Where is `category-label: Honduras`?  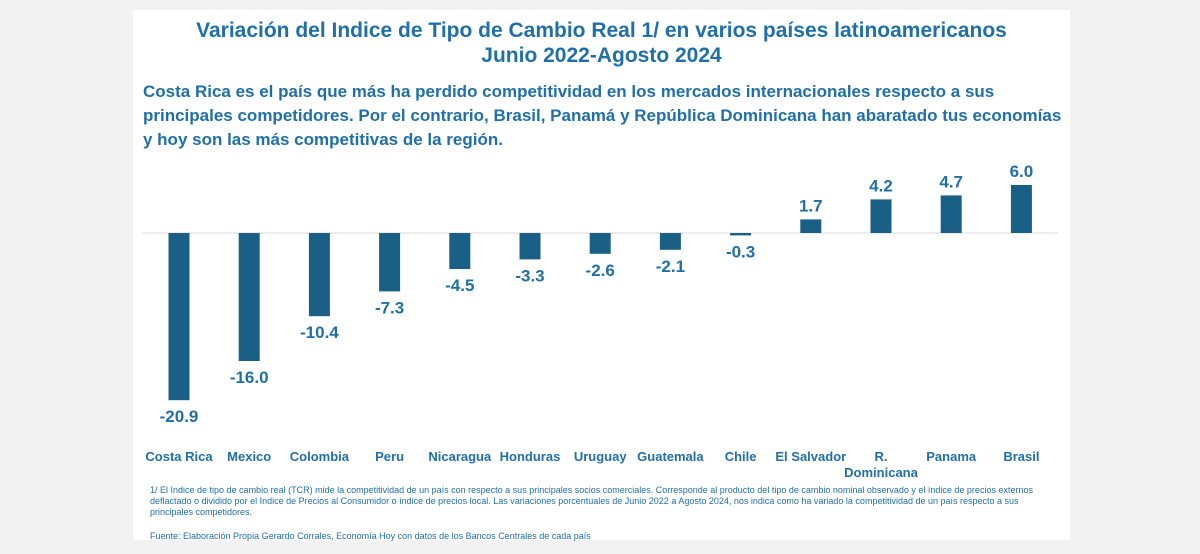 category-label: Honduras is located at coordinates (530, 456).